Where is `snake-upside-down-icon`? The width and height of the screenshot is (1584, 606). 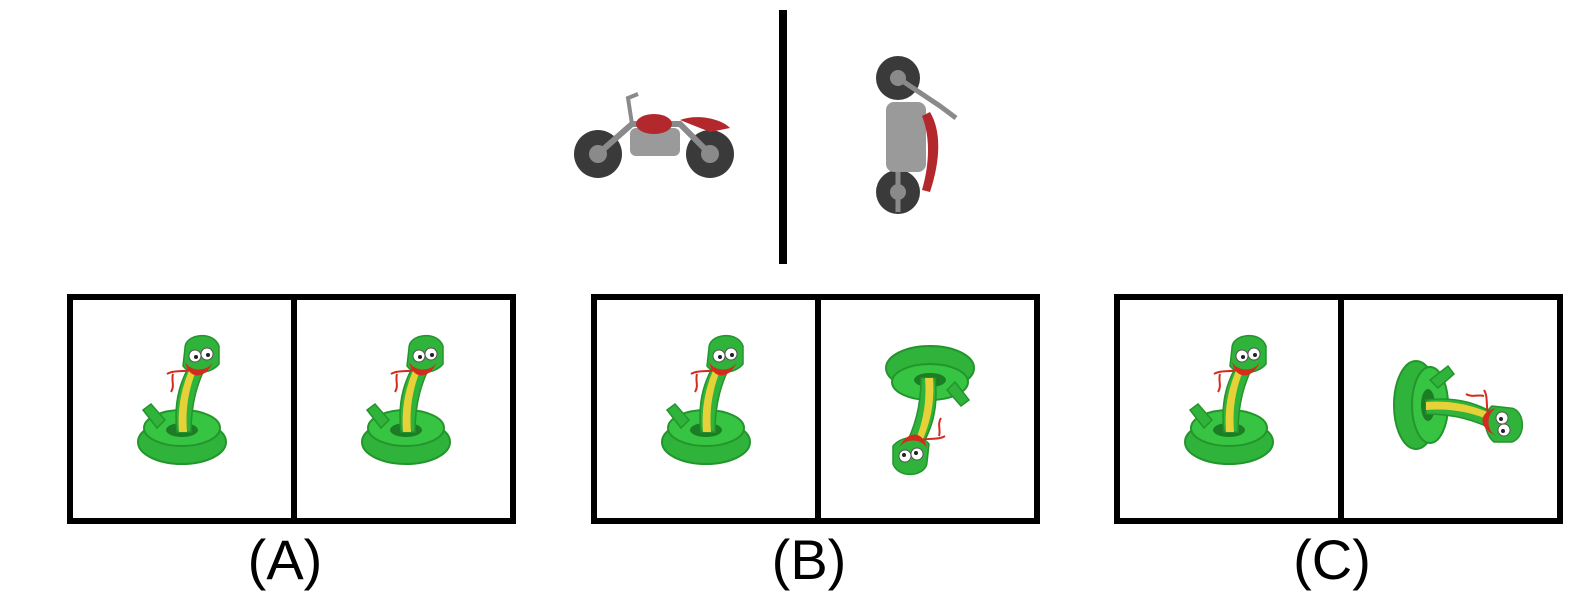 snake-upside-down-icon is located at coordinates (930, 409).